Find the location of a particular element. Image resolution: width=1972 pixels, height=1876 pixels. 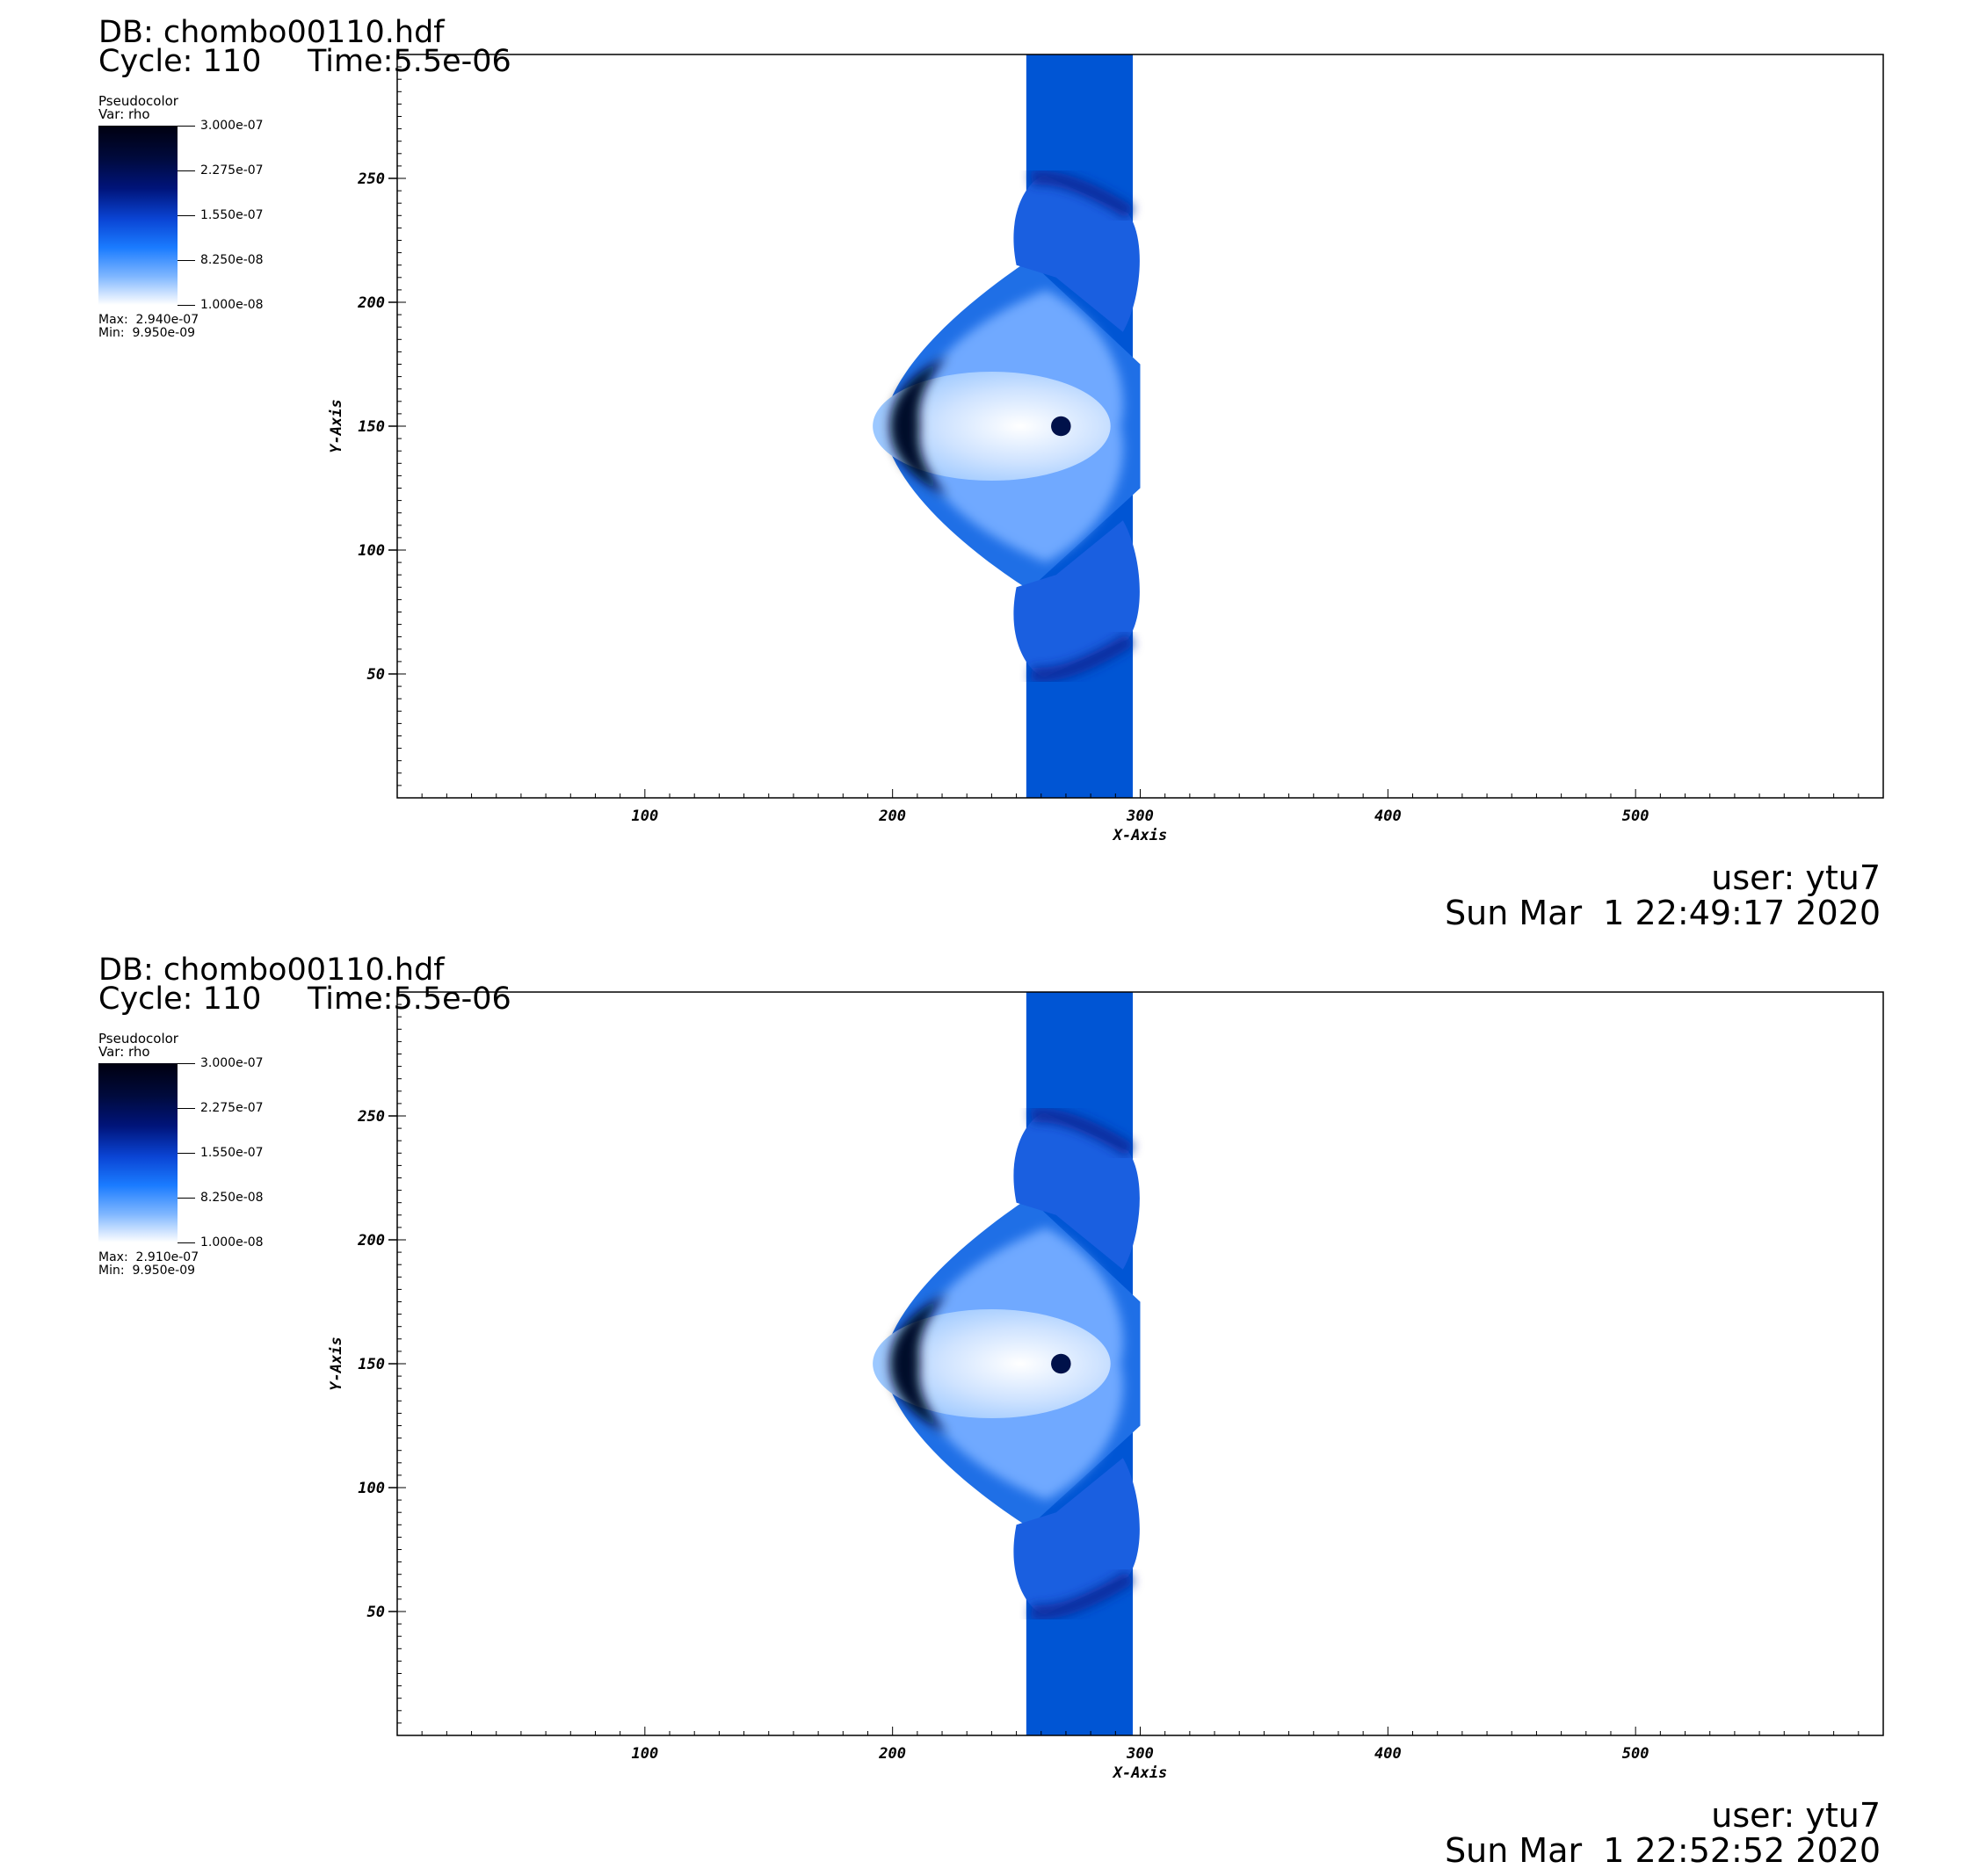

date-label: Sun Mar 1 22:49:17 2020 is located at coordinates (1663, 913).